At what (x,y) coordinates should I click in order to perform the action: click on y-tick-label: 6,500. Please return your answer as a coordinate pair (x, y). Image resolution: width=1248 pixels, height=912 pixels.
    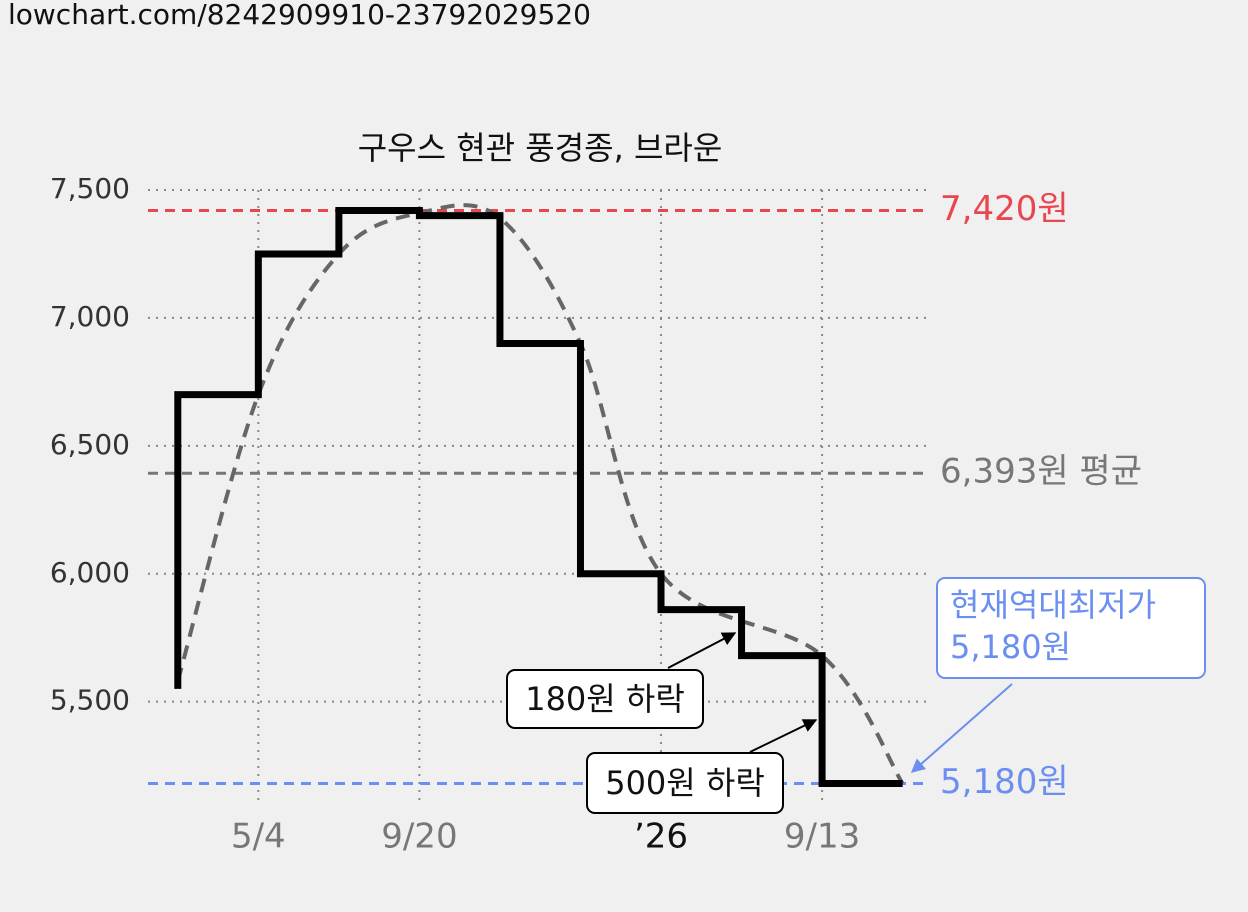
    Looking at the image, I should click on (90, 444).